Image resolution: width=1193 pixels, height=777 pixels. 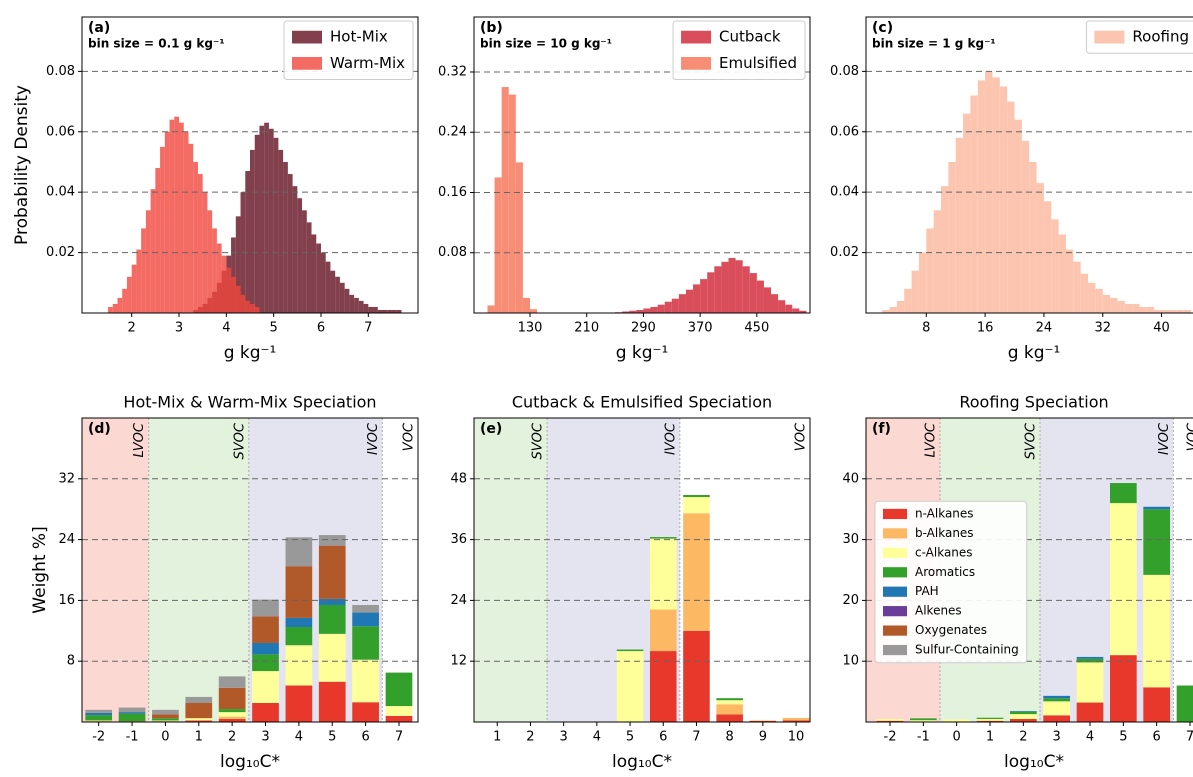 I want to click on legend-box, so click(x=951, y=582).